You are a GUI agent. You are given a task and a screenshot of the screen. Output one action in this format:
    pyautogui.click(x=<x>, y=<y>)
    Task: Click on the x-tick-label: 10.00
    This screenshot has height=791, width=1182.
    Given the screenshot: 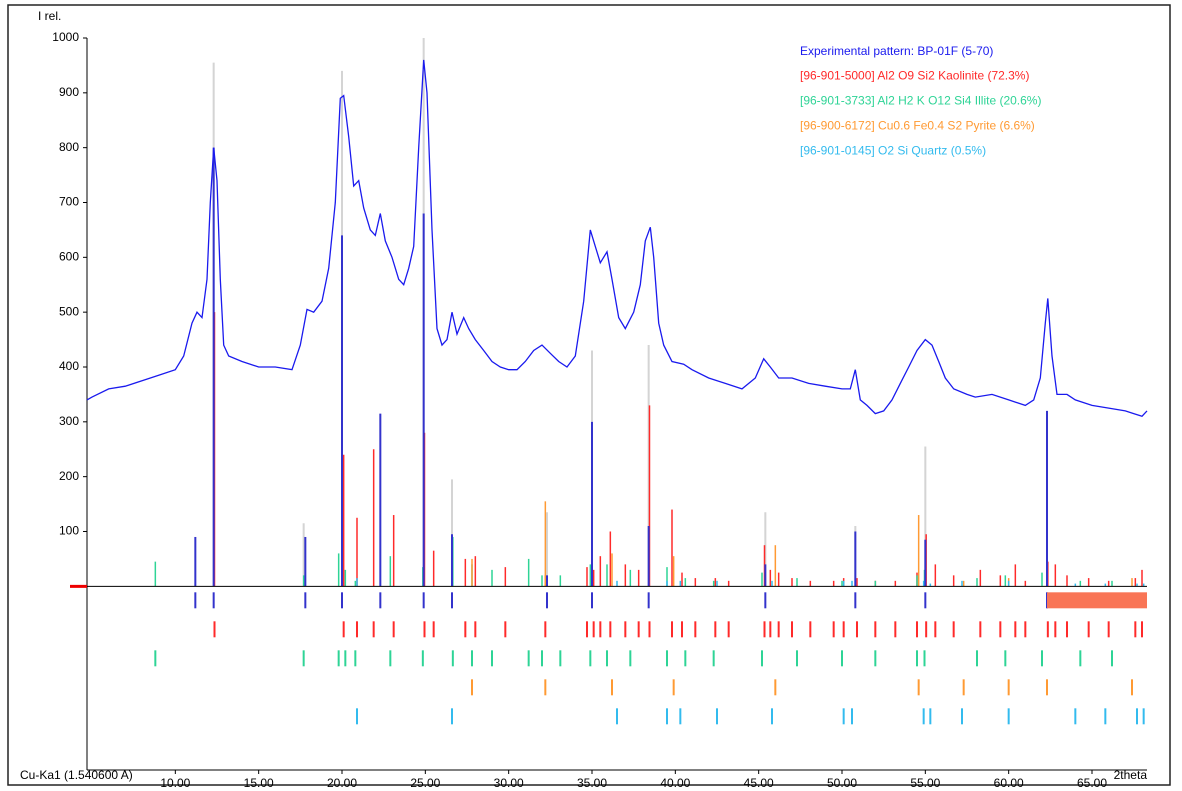 What is the action you would take?
    pyautogui.click(x=175, y=783)
    